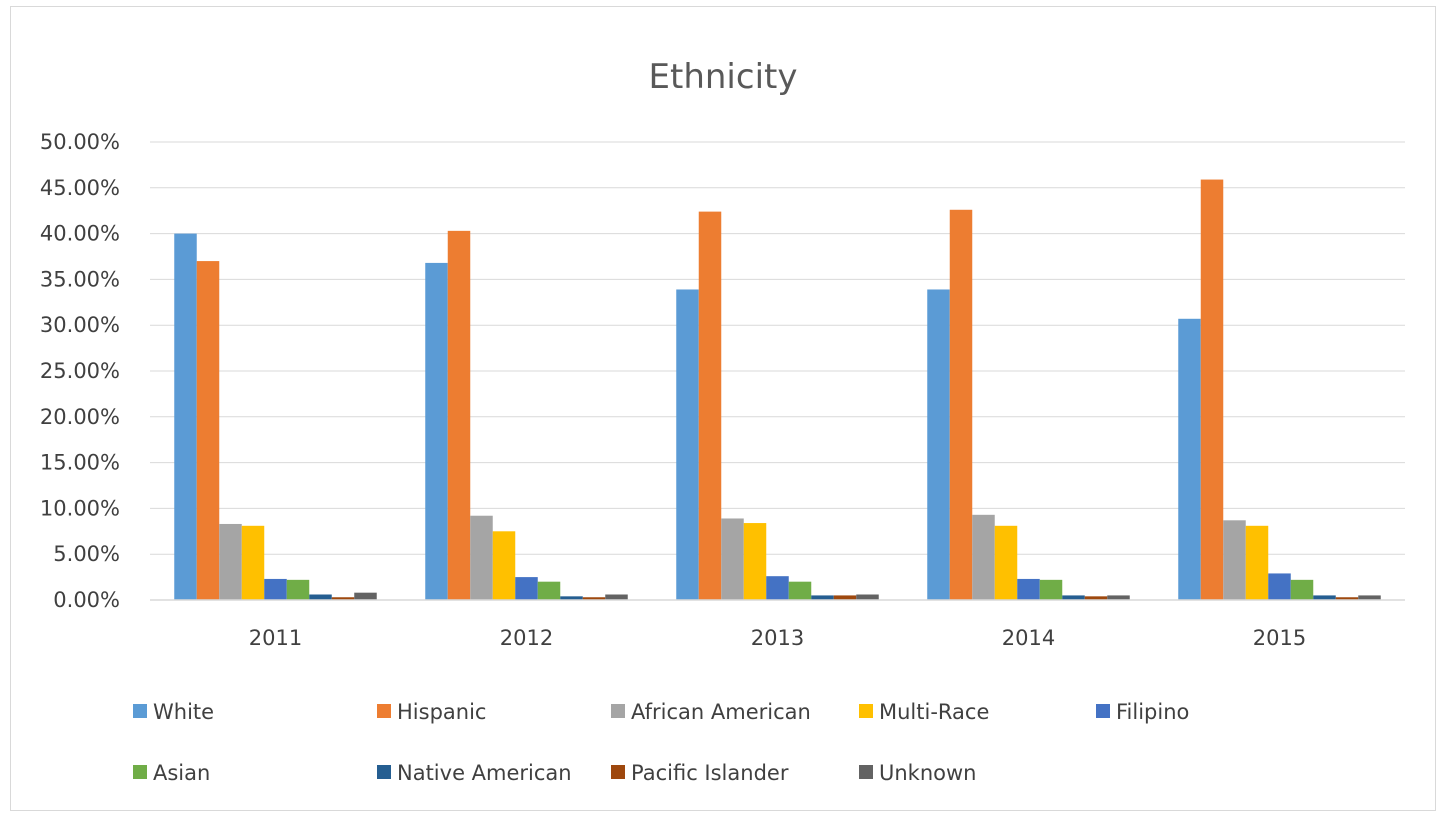  Describe the element at coordinates (777, 624) in the screenshot. I see `x-axis: 2011 2012 2013 2014 2015` at that location.